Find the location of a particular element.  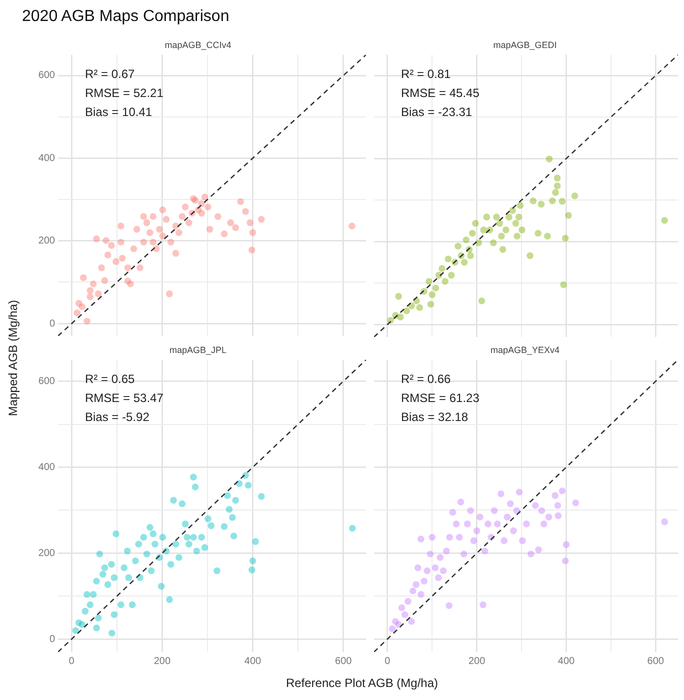

annotation: Bias = 10.41 is located at coordinates (118, 112).